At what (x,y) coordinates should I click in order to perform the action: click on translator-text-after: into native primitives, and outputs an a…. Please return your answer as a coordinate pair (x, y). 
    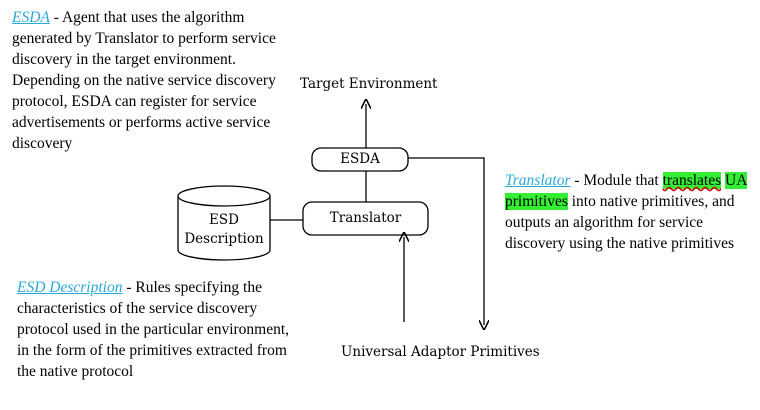
    Looking at the image, I should click on (620, 222).